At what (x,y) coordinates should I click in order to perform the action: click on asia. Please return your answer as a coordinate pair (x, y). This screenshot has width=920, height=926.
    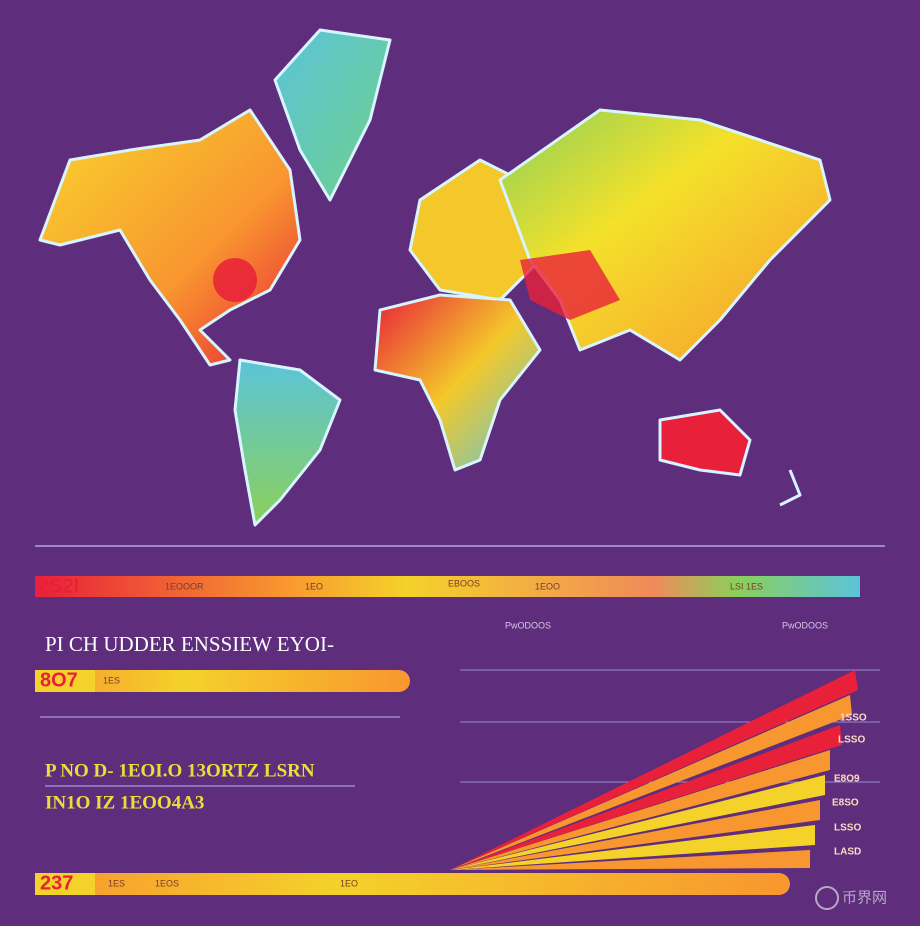
    Looking at the image, I should click on (665, 235).